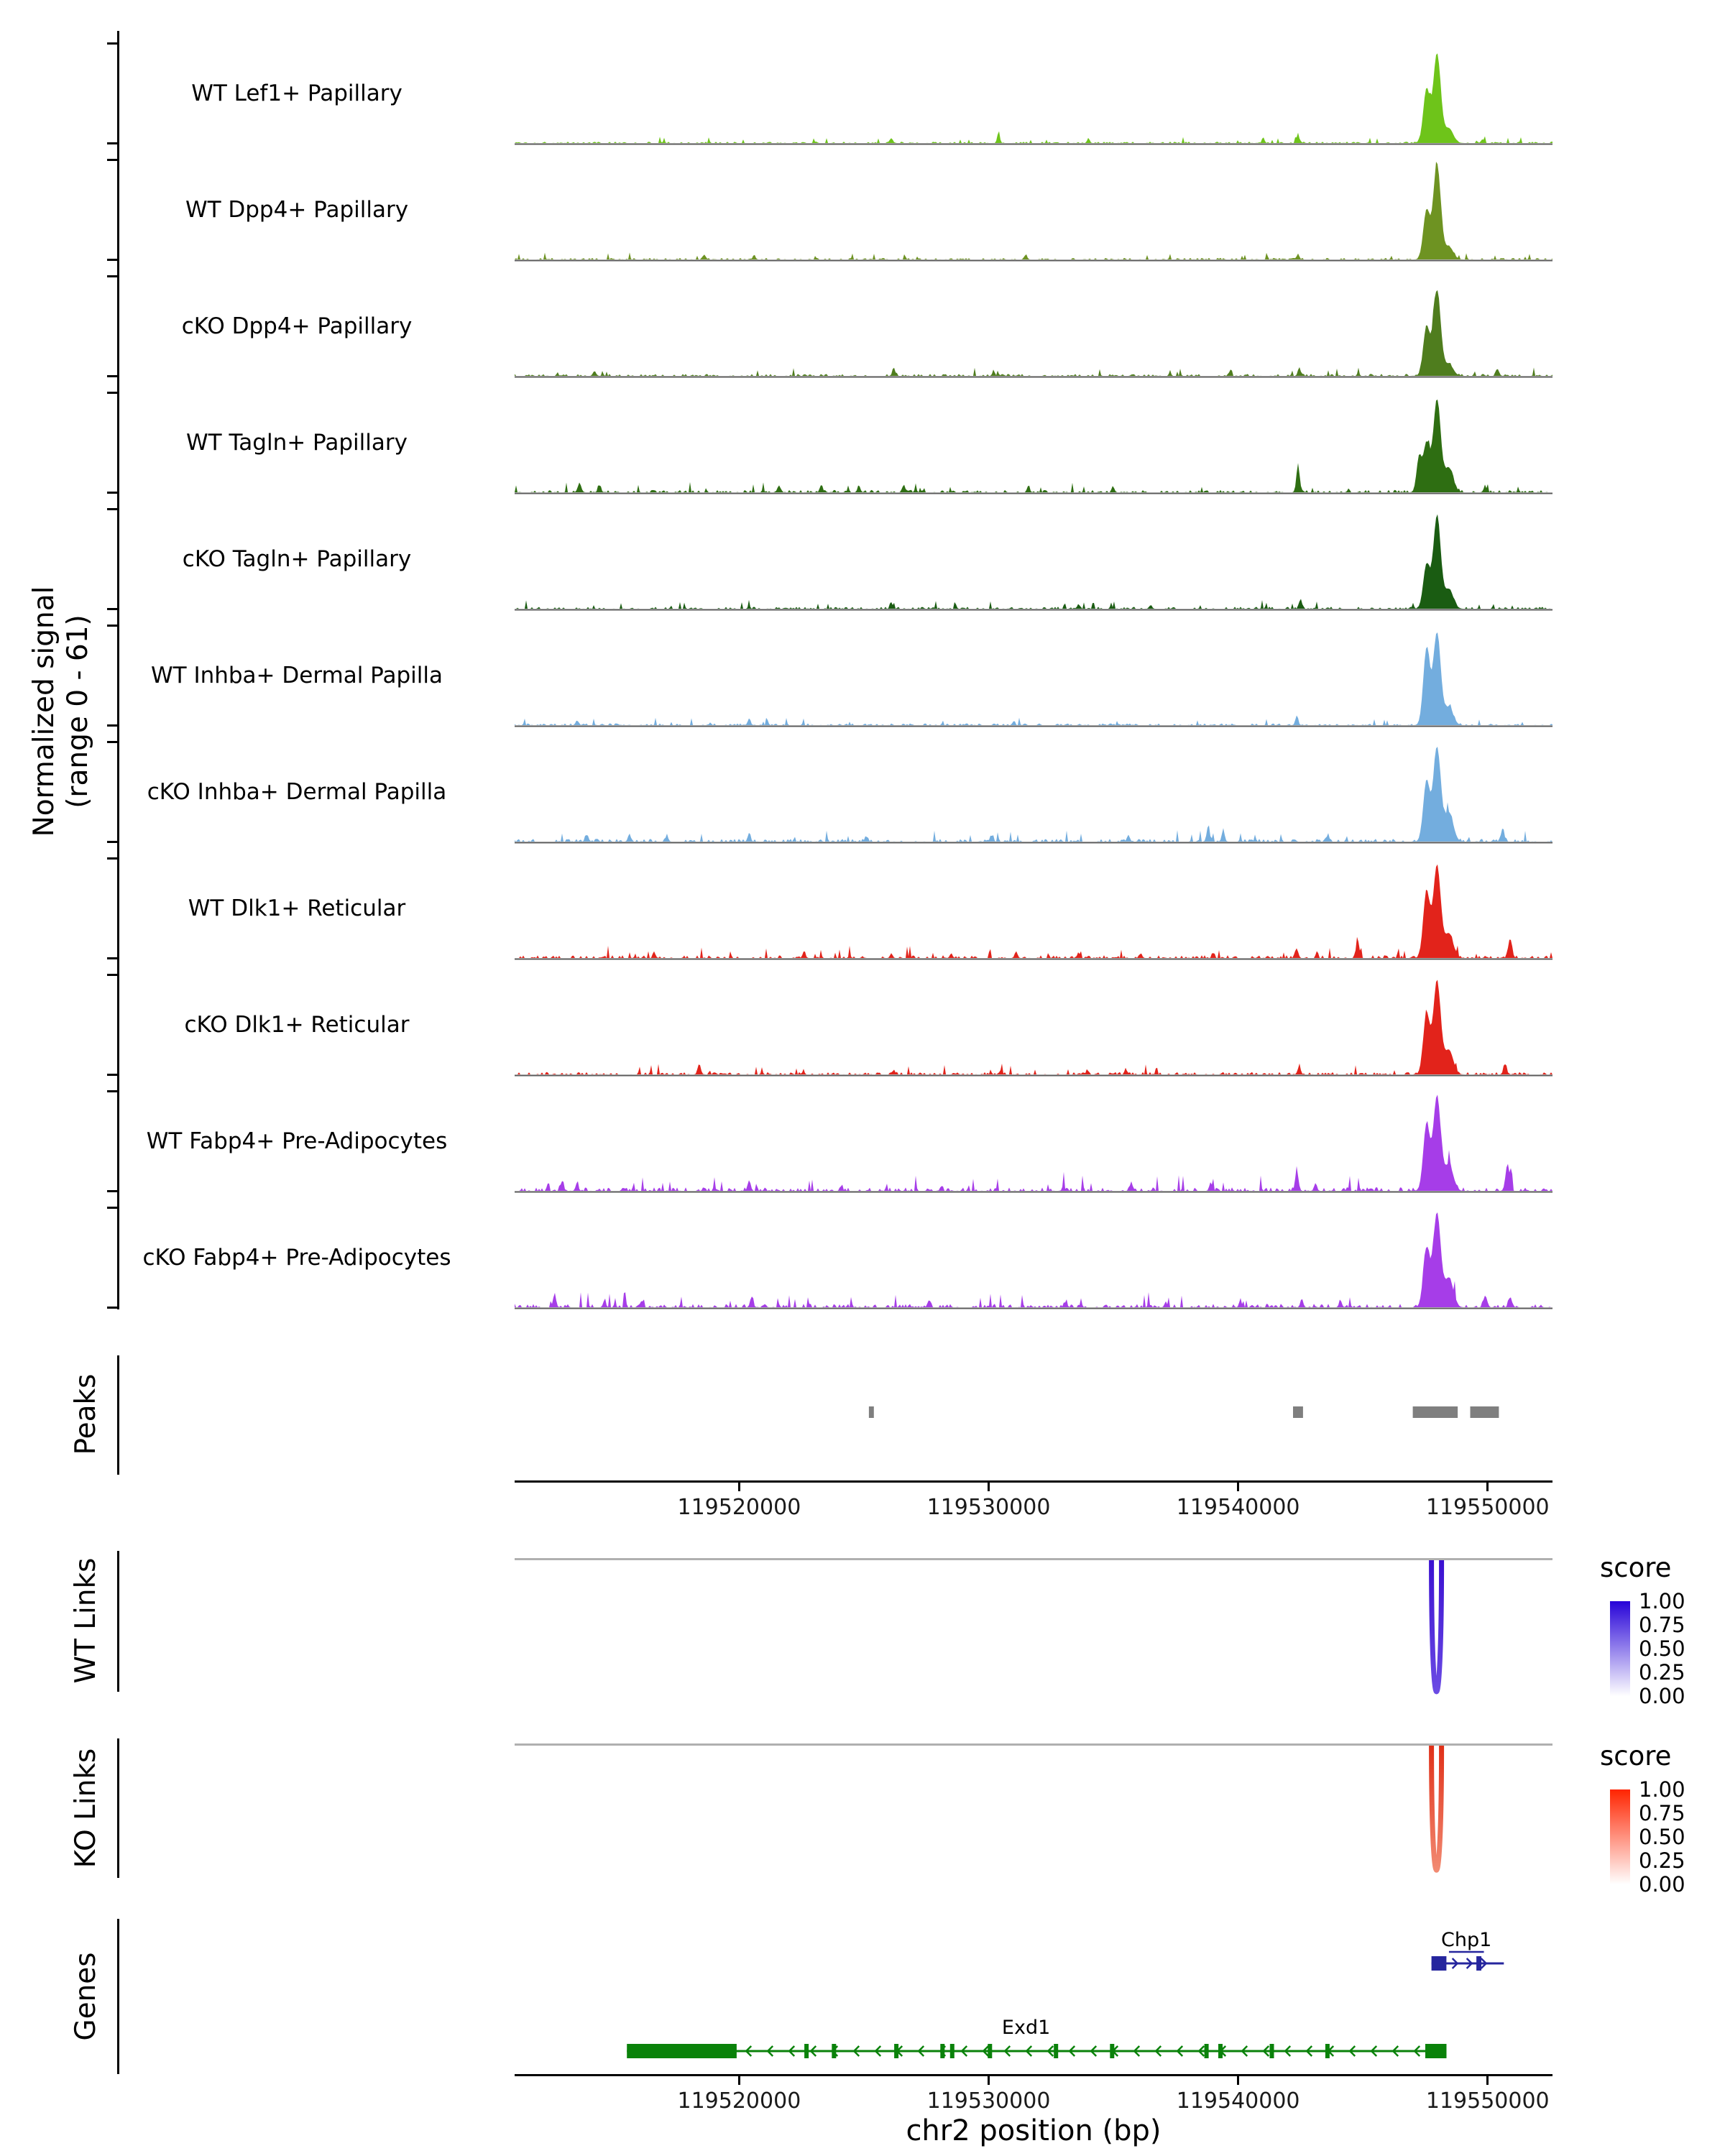 Image resolution: width=1725 pixels, height=2156 pixels. I want to click on ko-links-legend-ticks: 1.00 0.75 0.50 0.25 0.00, so click(1662, 1837).